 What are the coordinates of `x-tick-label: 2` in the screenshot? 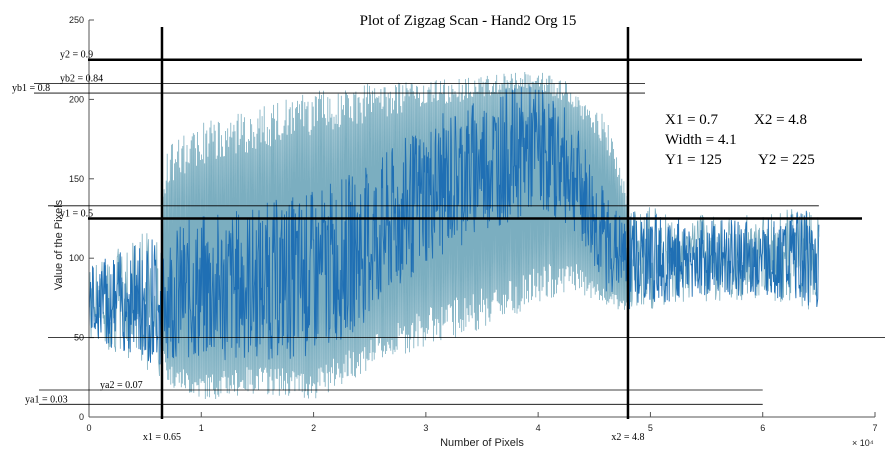 It's located at (313, 428).